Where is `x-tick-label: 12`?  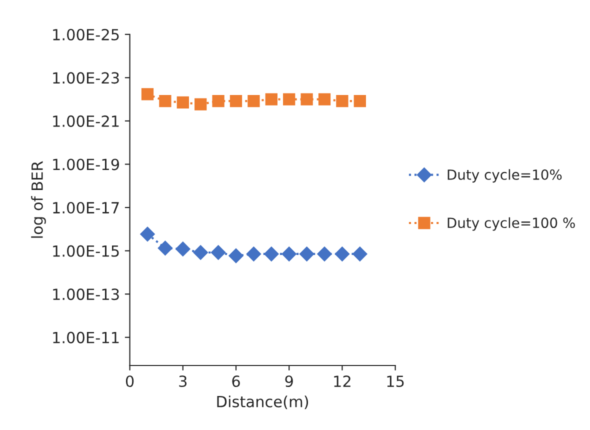 x-tick-label: 12 is located at coordinates (342, 381).